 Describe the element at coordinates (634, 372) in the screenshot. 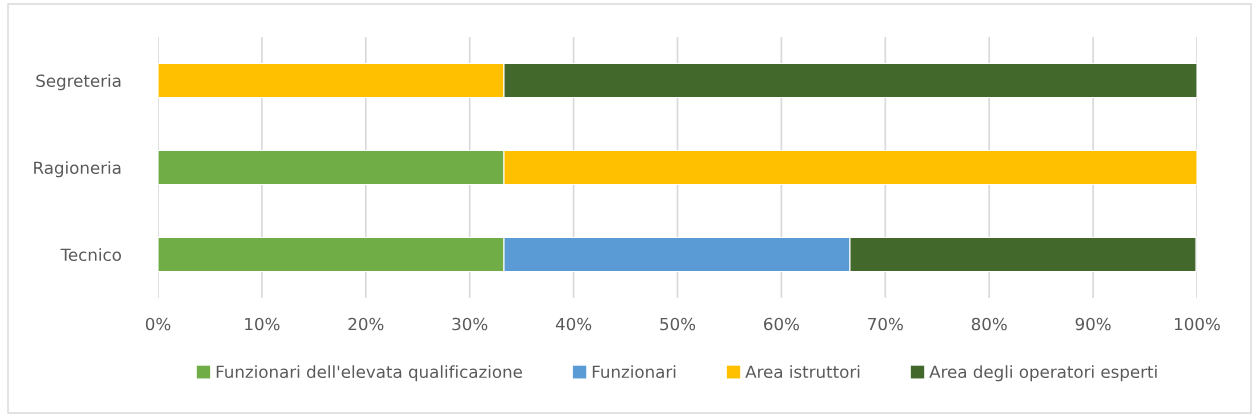

I see `legend-label: Funzionari` at that location.